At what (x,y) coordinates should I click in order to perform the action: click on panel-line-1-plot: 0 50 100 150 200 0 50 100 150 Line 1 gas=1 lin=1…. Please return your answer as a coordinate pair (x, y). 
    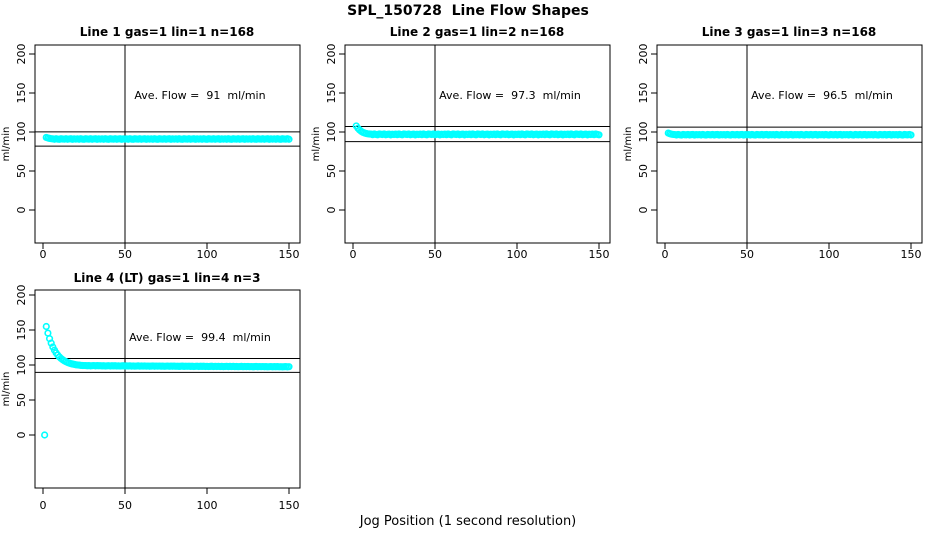
    Looking at the image, I should click on (151, 143).